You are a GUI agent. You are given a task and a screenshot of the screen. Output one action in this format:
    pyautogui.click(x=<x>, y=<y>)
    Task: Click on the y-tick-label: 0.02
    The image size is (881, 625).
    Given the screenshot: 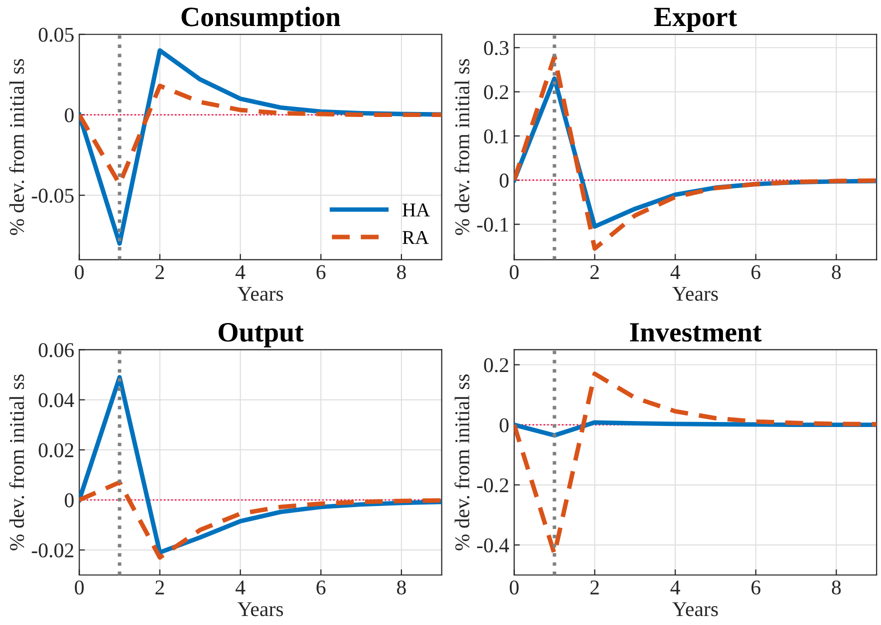 What is the action you would take?
    pyautogui.click(x=56, y=450)
    